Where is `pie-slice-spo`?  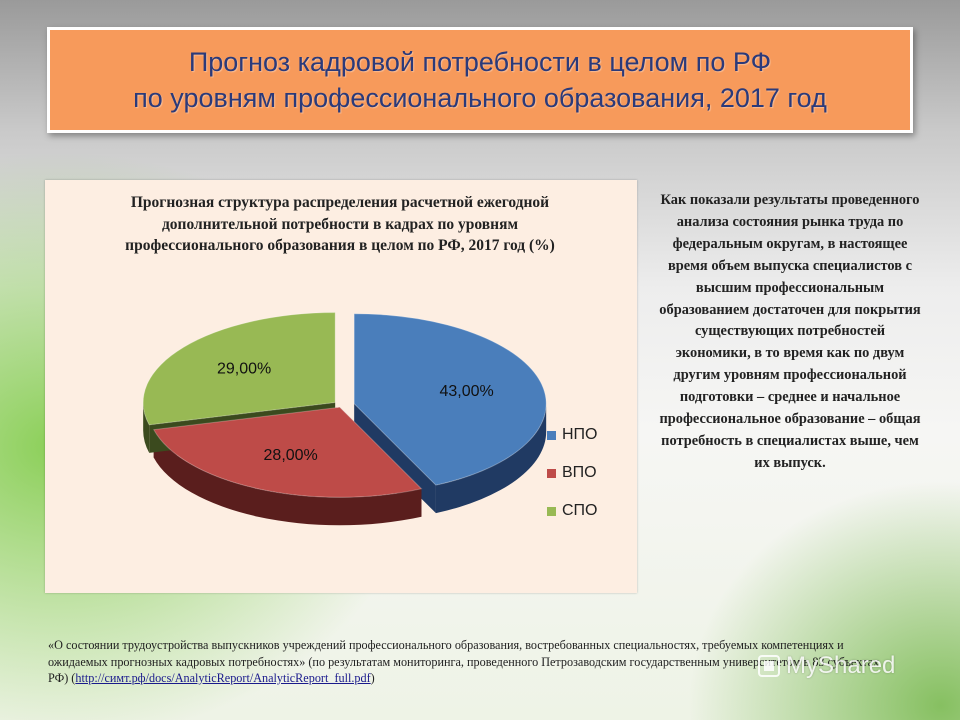 pie-slice-spo is located at coordinates (239, 369).